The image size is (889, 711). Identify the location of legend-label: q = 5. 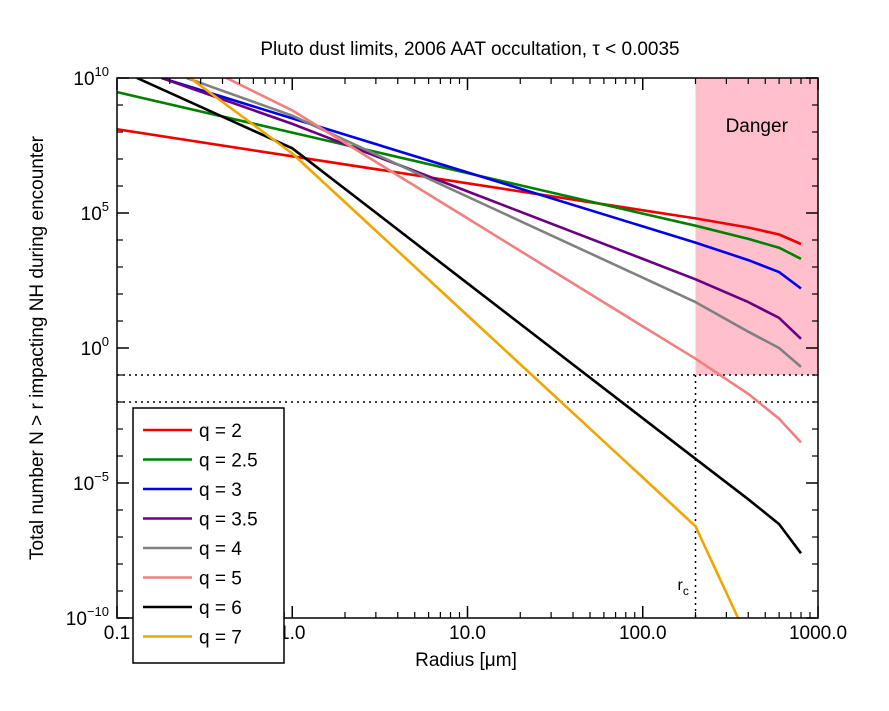
(220, 579).